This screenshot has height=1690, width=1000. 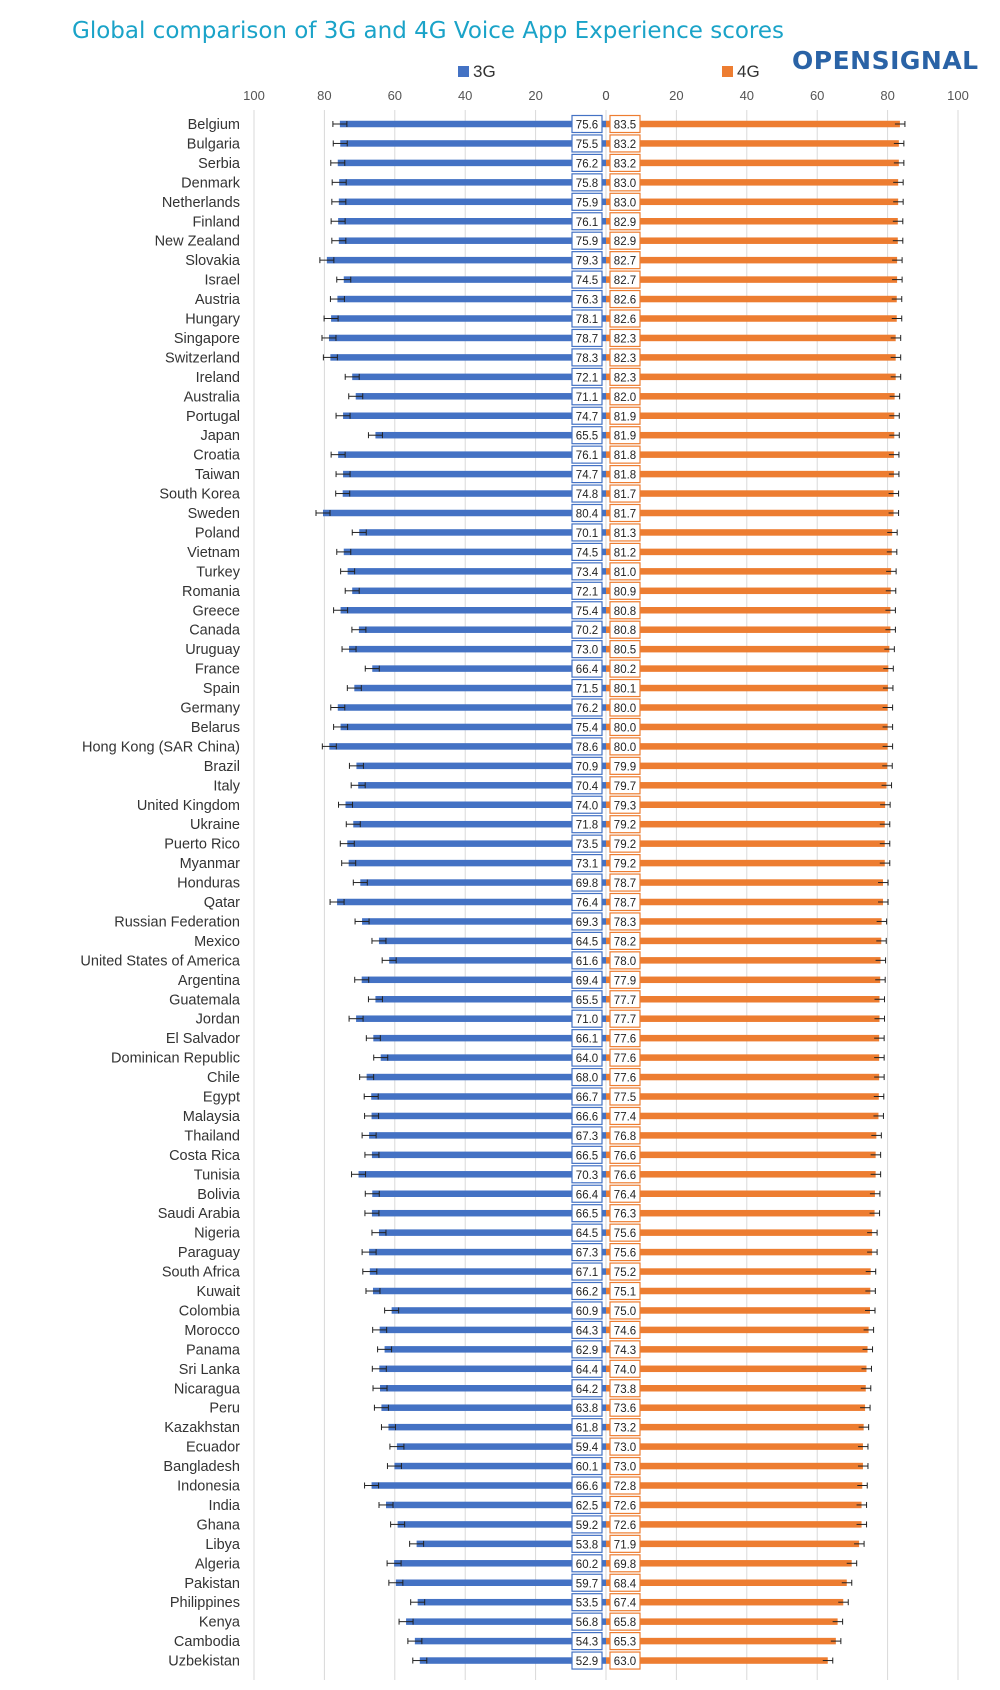 What do you see at coordinates (587, 223) in the screenshot?
I see `data-label-3g: 76.1` at bounding box center [587, 223].